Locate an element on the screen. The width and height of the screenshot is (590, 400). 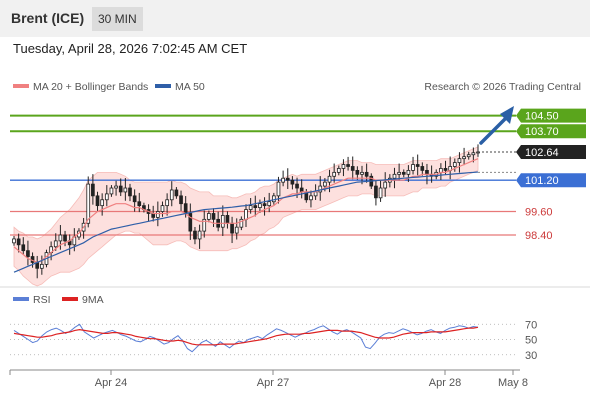
rsi-pane: 70 50 30 is located at coordinates (273, 340).